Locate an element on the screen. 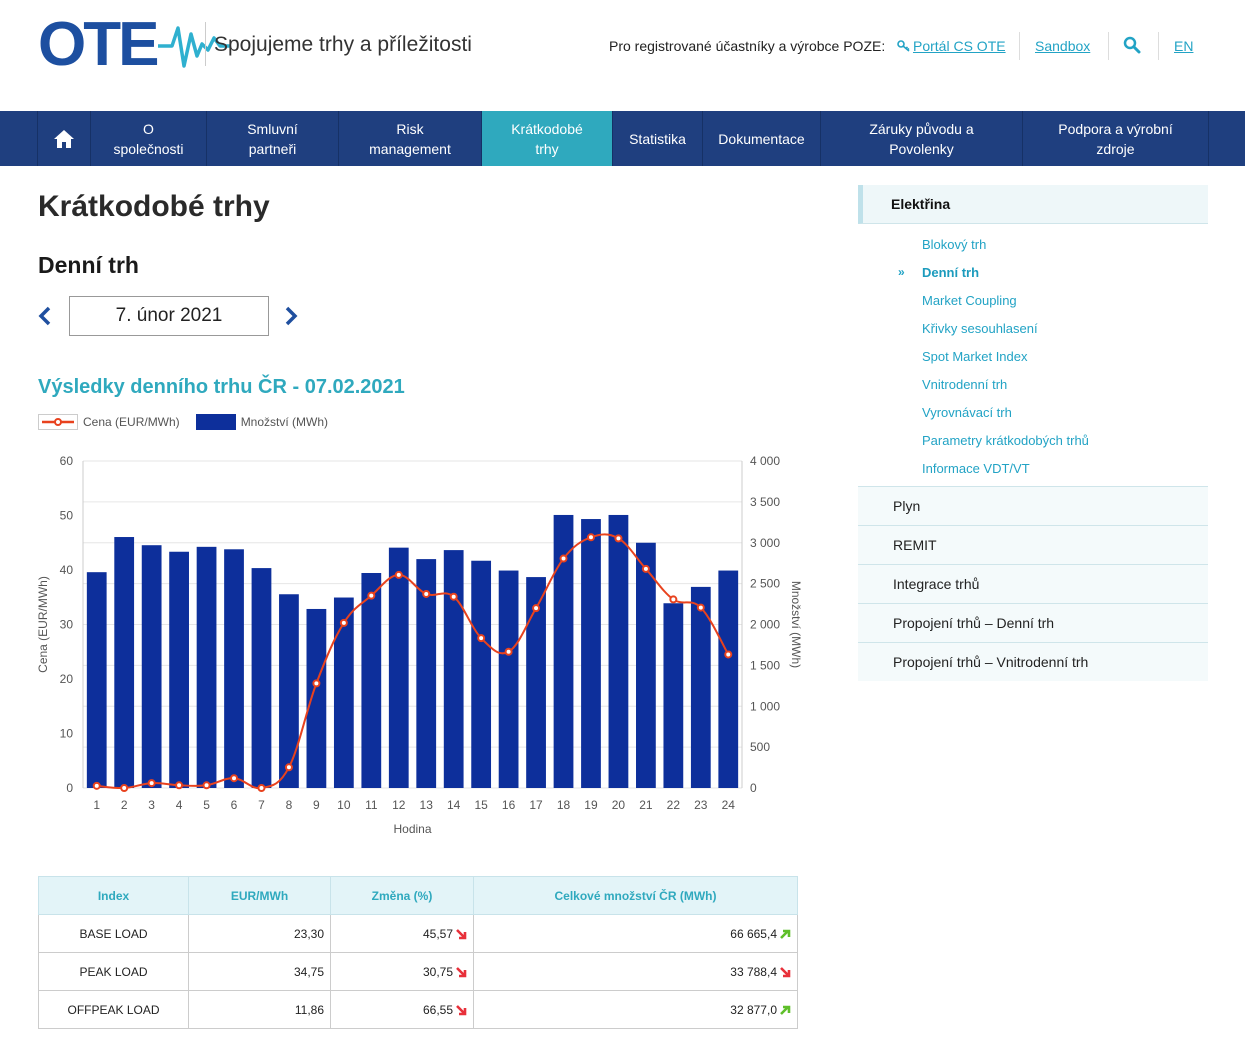 The width and height of the screenshot is (1245, 1047). sidebar-subitem-label: Spot Market Index is located at coordinates (975, 356).